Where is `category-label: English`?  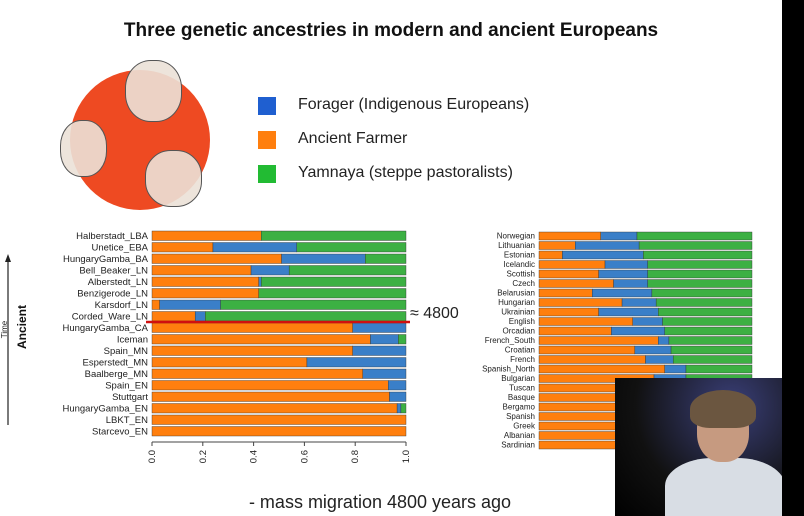
category-label: English is located at coordinates (522, 321).